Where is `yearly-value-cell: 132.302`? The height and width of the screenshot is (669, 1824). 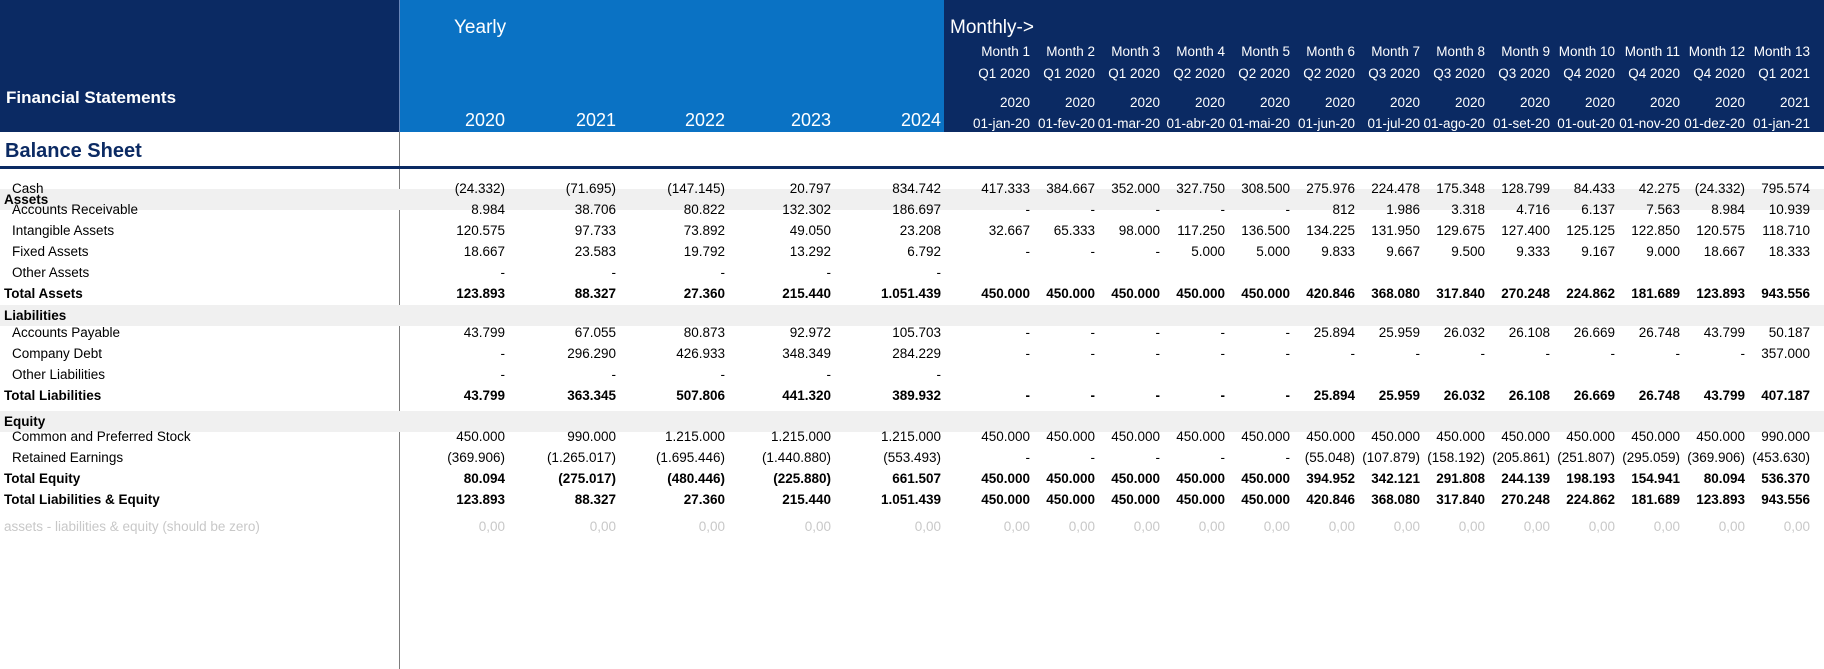 yearly-value-cell: 132.302 is located at coordinates (806, 209).